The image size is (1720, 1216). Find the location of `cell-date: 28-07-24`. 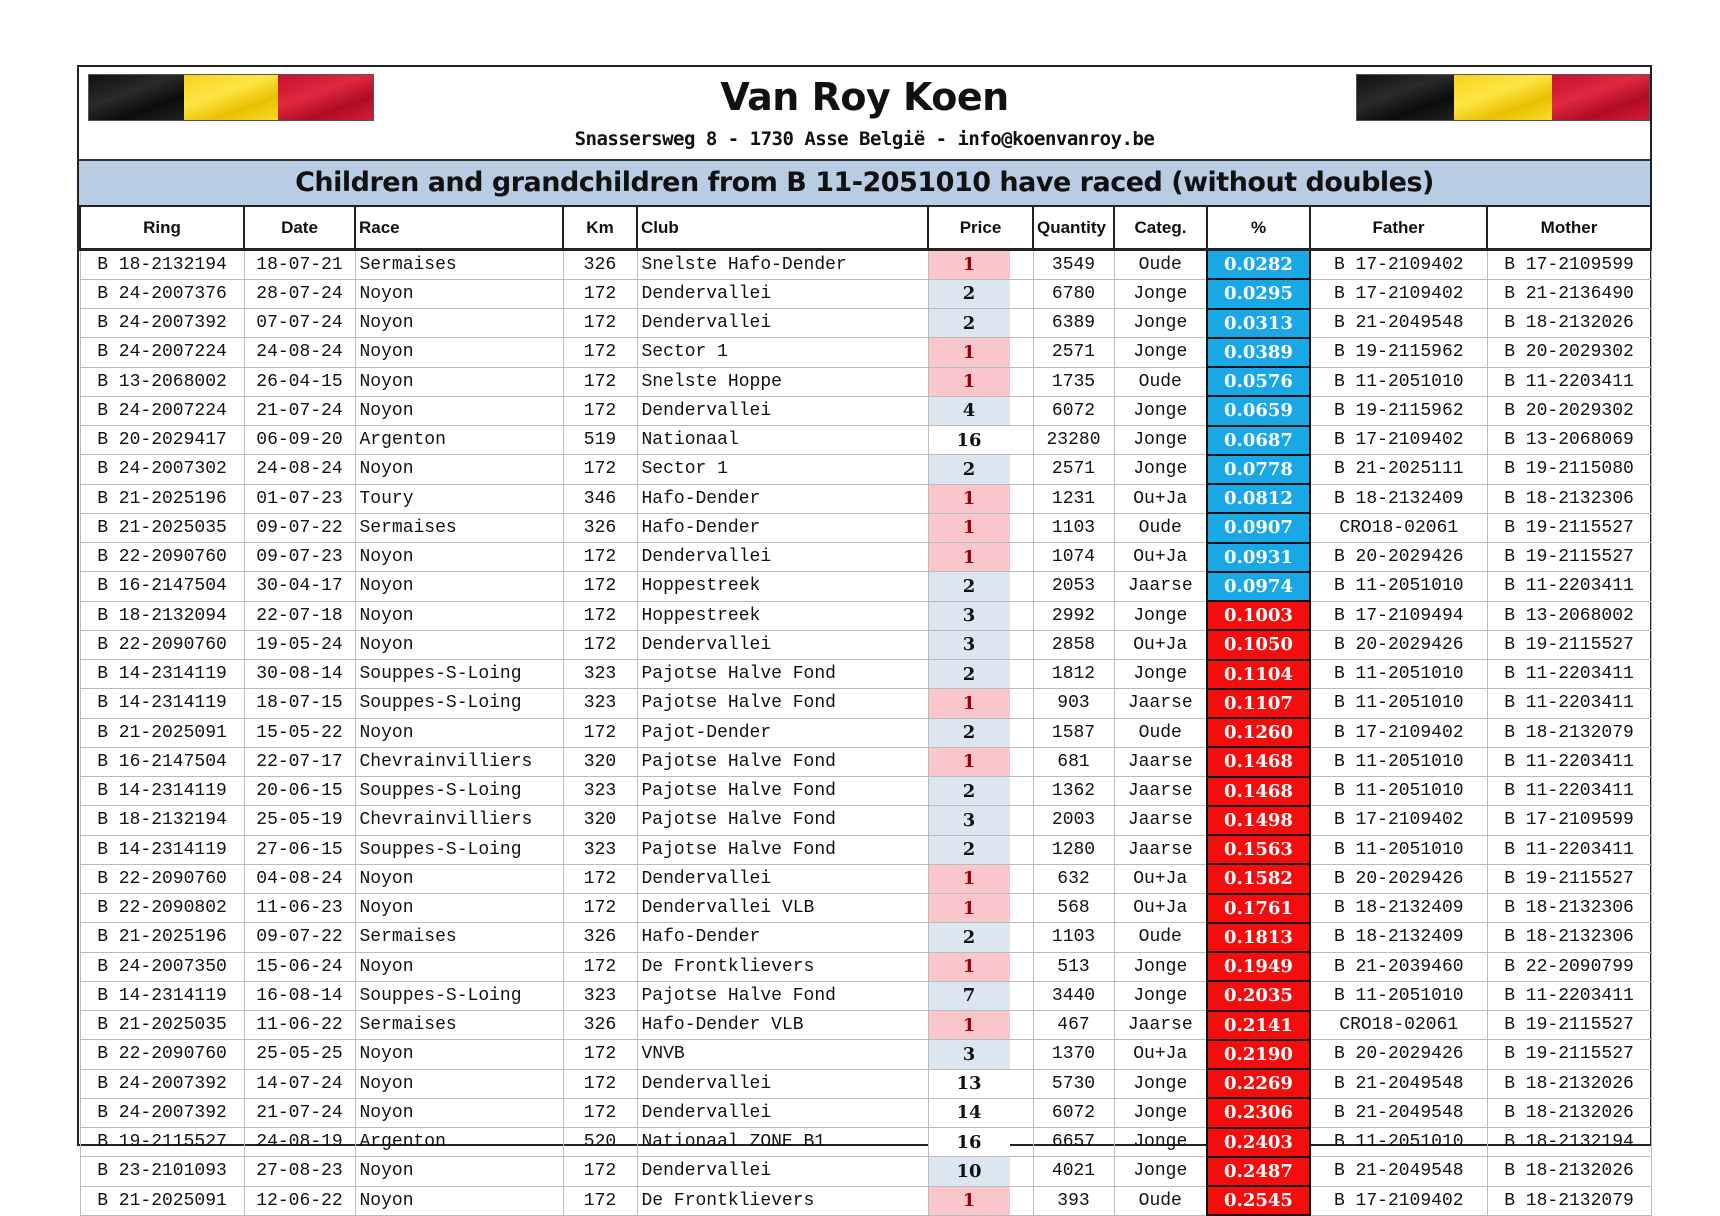

cell-date: 28-07-24 is located at coordinates (299, 294).